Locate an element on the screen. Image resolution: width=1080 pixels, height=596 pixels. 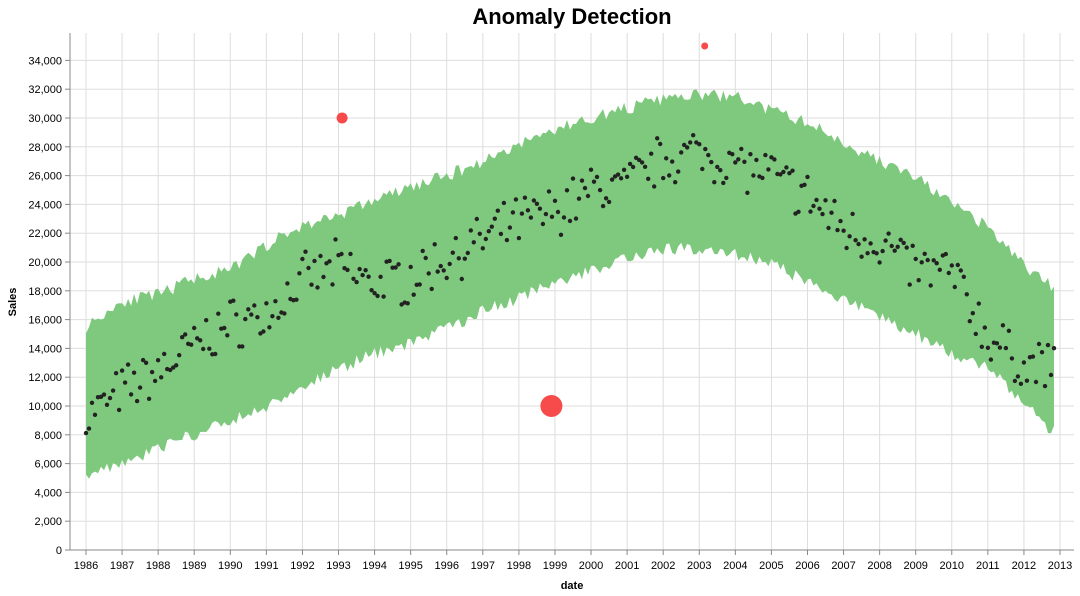
y-tick-label: 6,000 is located at coordinates (48, 465).